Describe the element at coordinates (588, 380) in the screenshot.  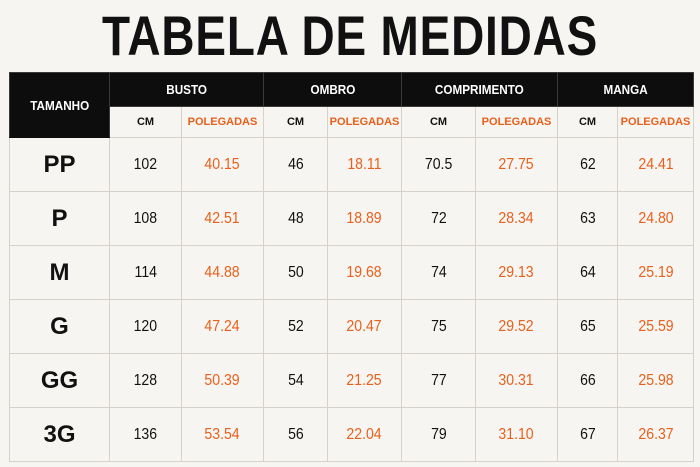
I see `manga-cm-cell: 66` at that location.